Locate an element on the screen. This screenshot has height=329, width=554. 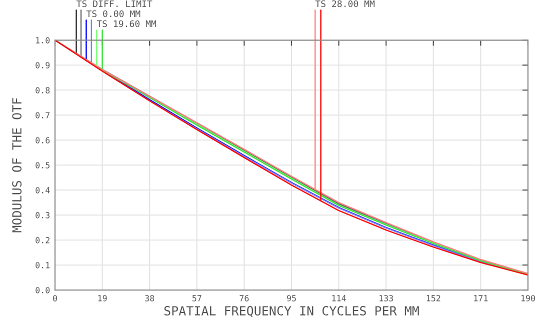
x-tick-label: 38 is located at coordinates (149, 298).